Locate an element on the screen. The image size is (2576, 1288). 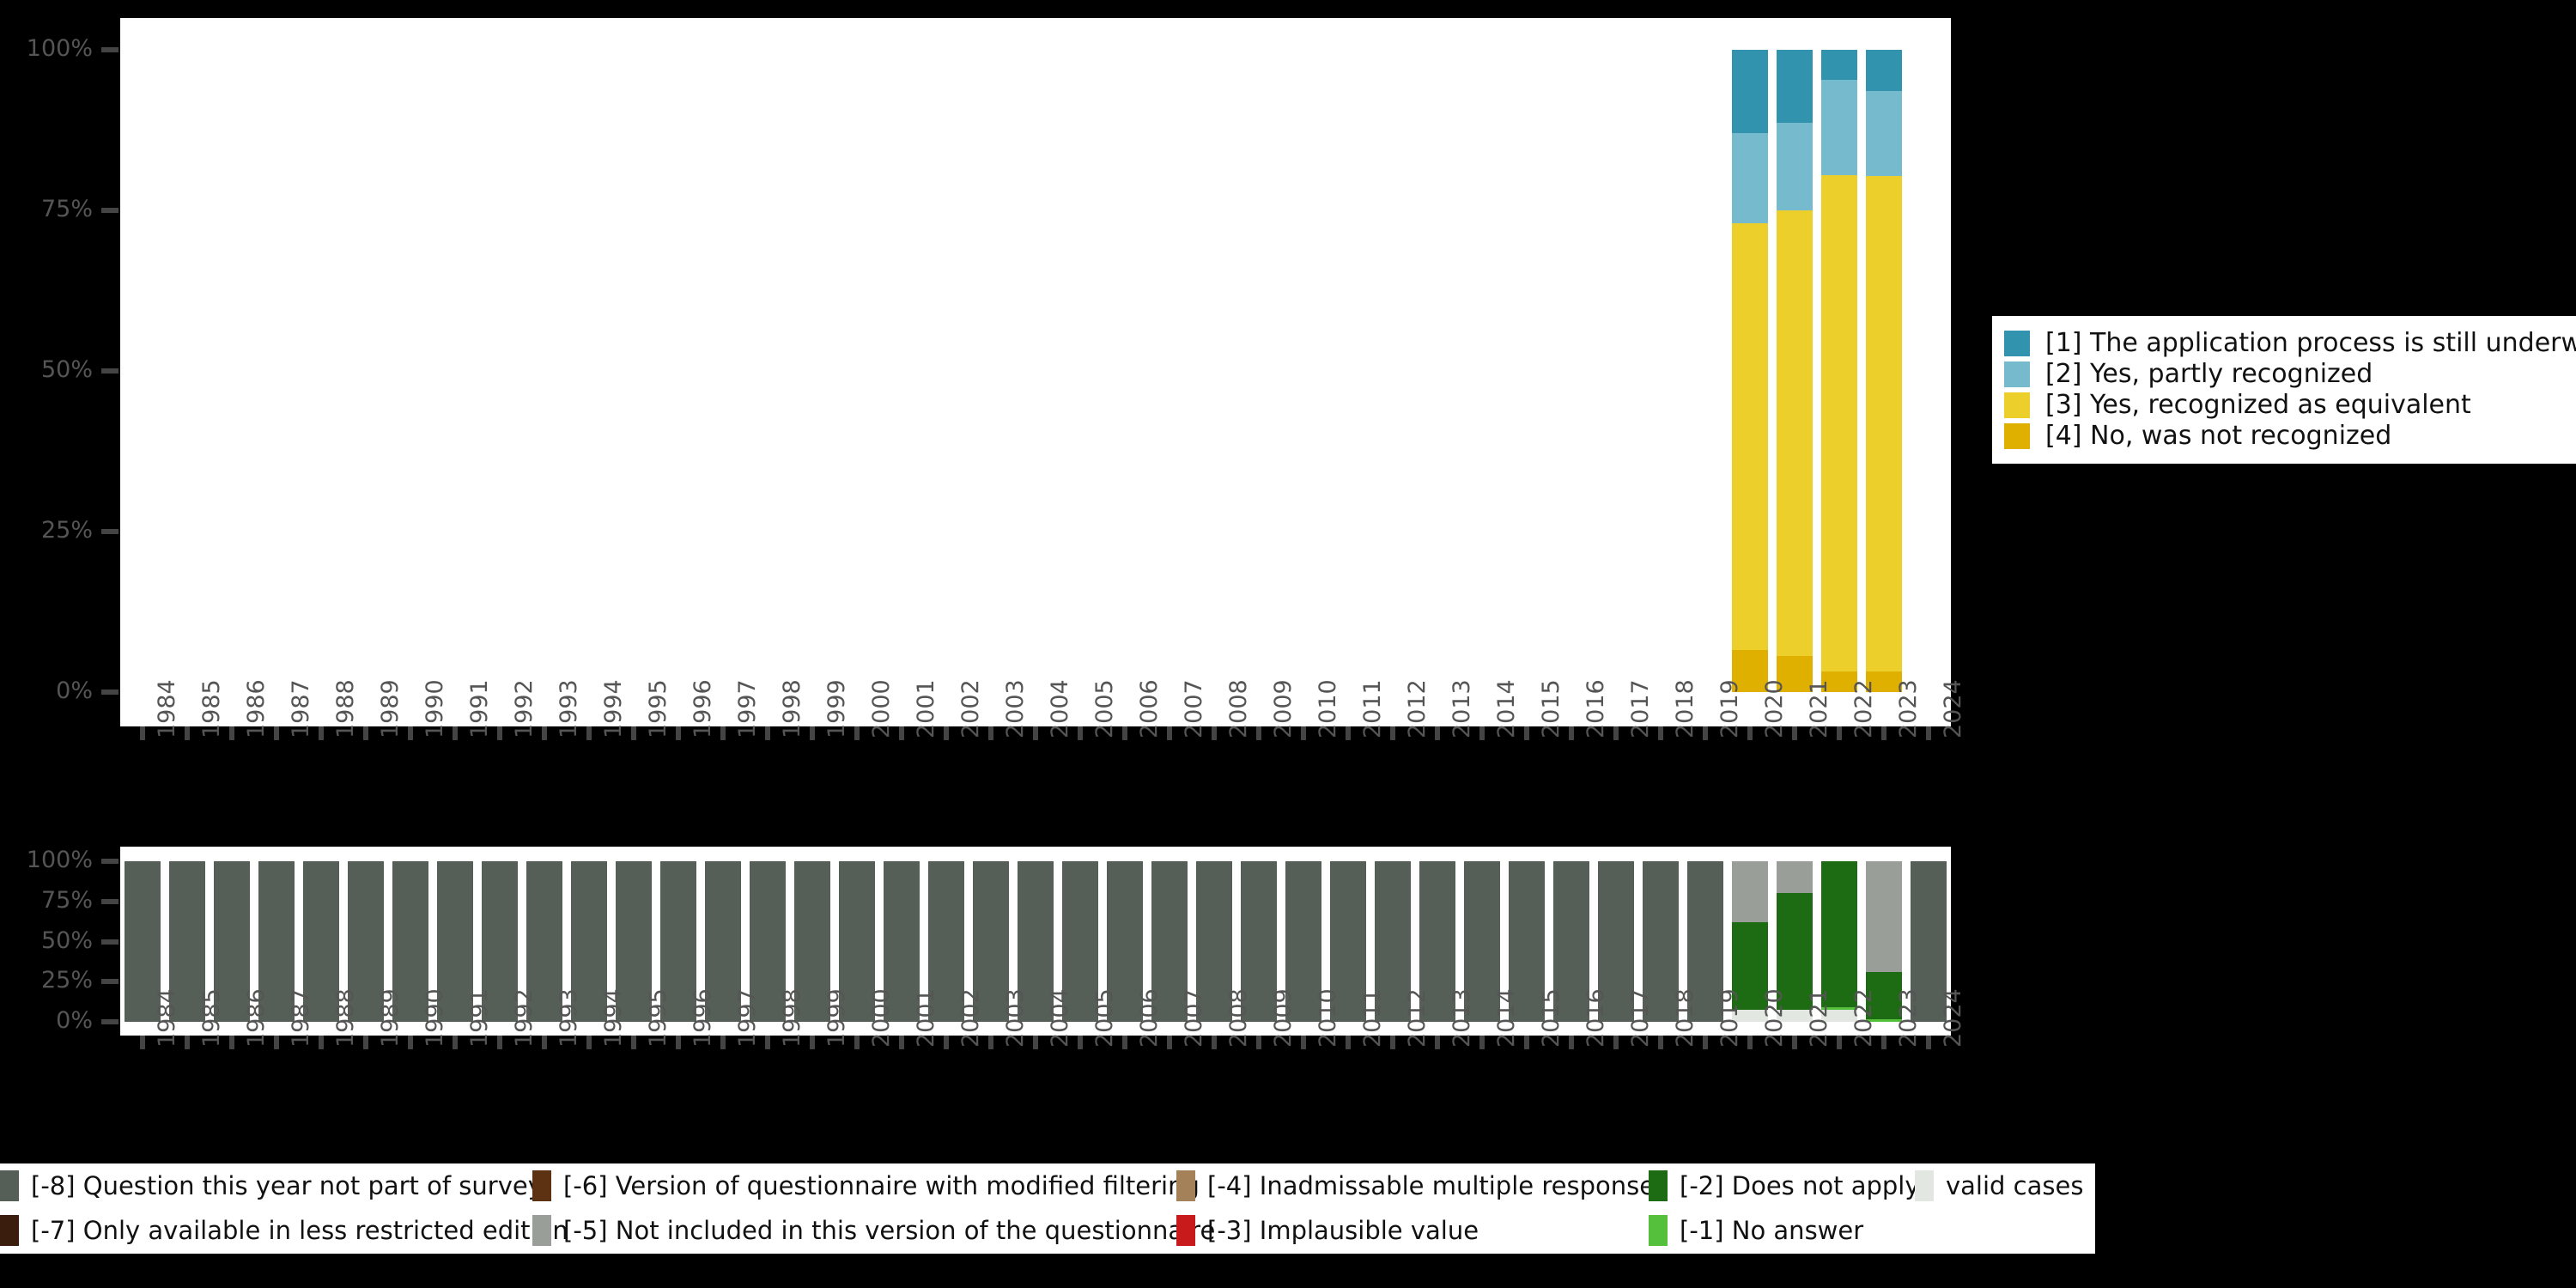
main-y-tick-mark is located at coordinates (109, 532).